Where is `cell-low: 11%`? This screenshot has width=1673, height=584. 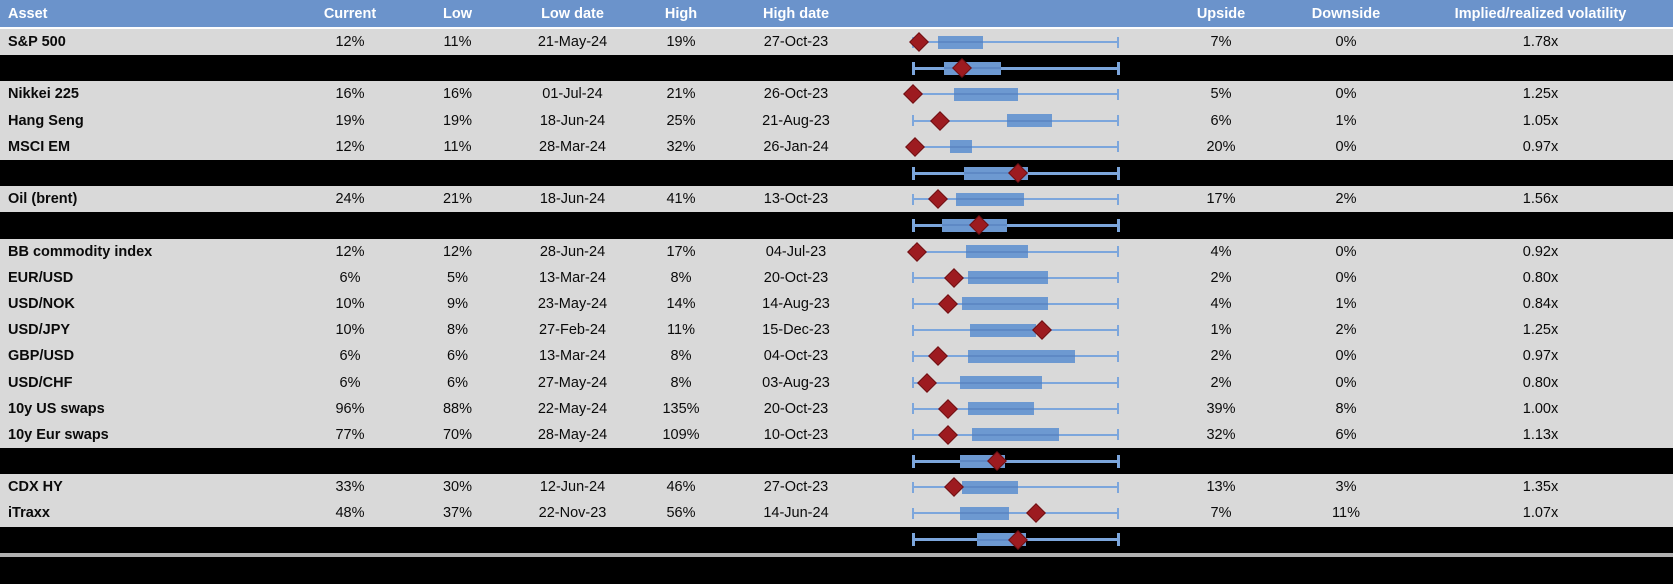
cell-low: 11% is located at coordinates (457, 146).